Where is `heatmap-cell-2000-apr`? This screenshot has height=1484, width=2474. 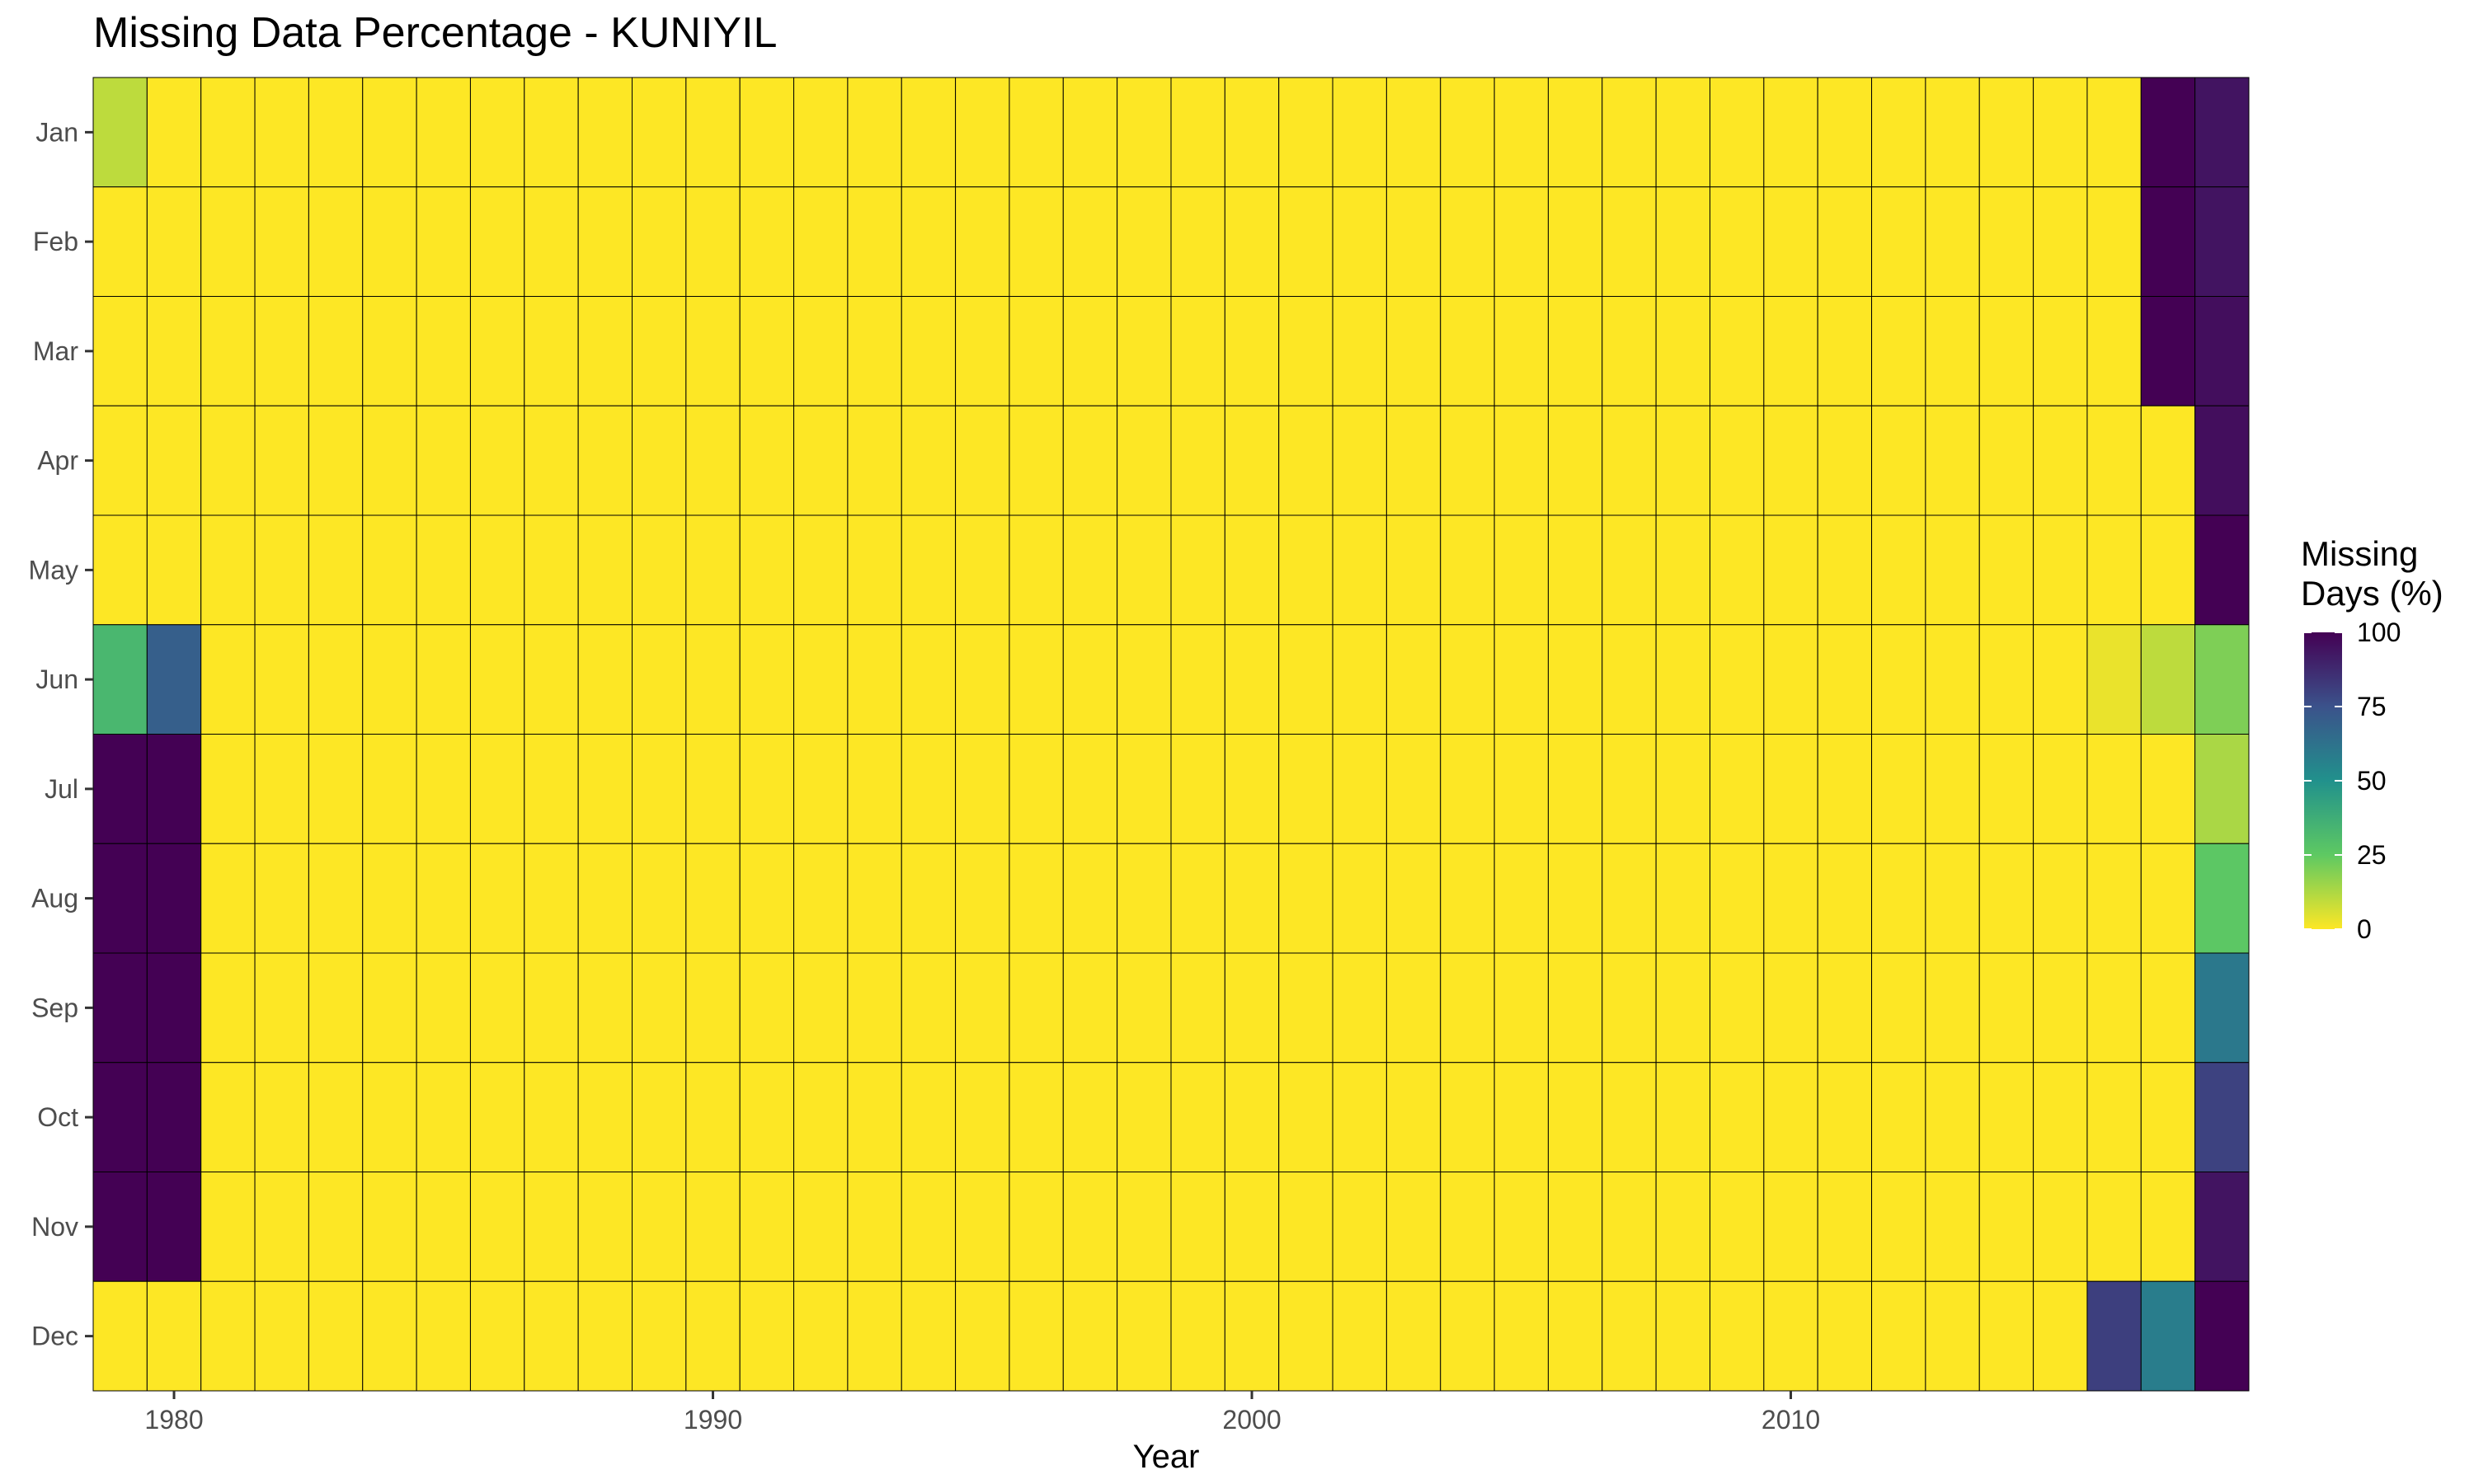 heatmap-cell-2000-apr is located at coordinates (1252, 460).